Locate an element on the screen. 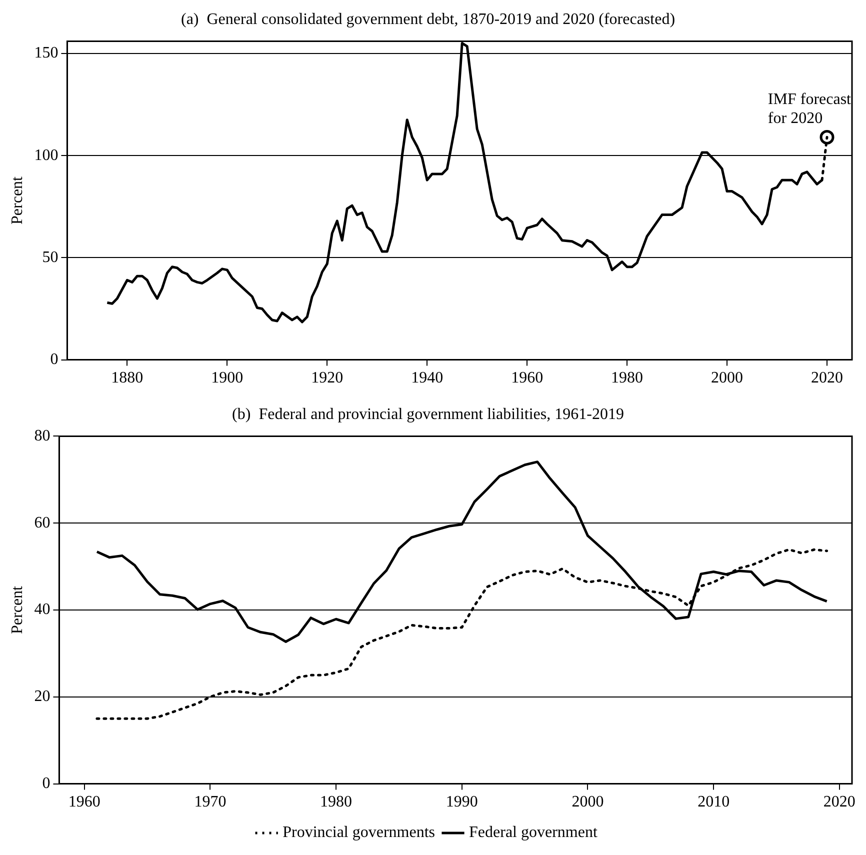 Image resolution: width=866 pixels, height=855 pixels. y-tick-label: 20 is located at coordinates (42, 697).